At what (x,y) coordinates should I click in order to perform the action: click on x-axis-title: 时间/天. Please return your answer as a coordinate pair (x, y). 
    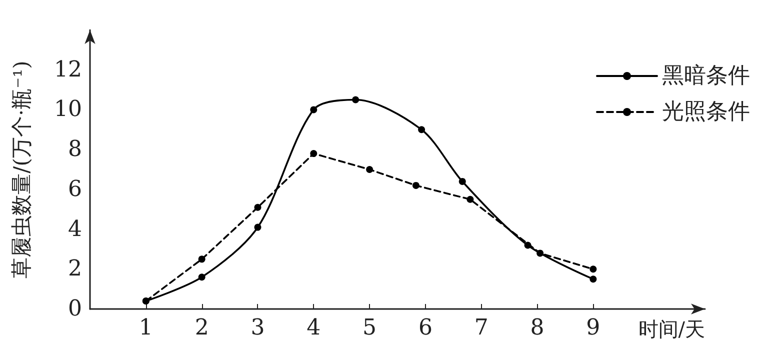
    Looking at the image, I should click on (671, 329).